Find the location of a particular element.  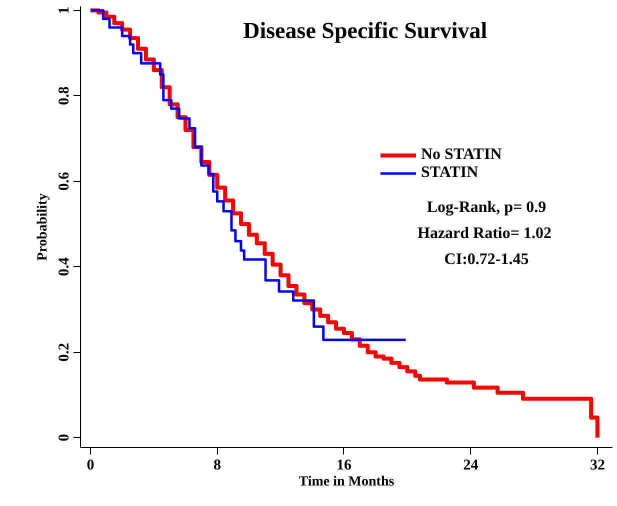

y-axis-title: Probability is located at coordinates (43, 227).